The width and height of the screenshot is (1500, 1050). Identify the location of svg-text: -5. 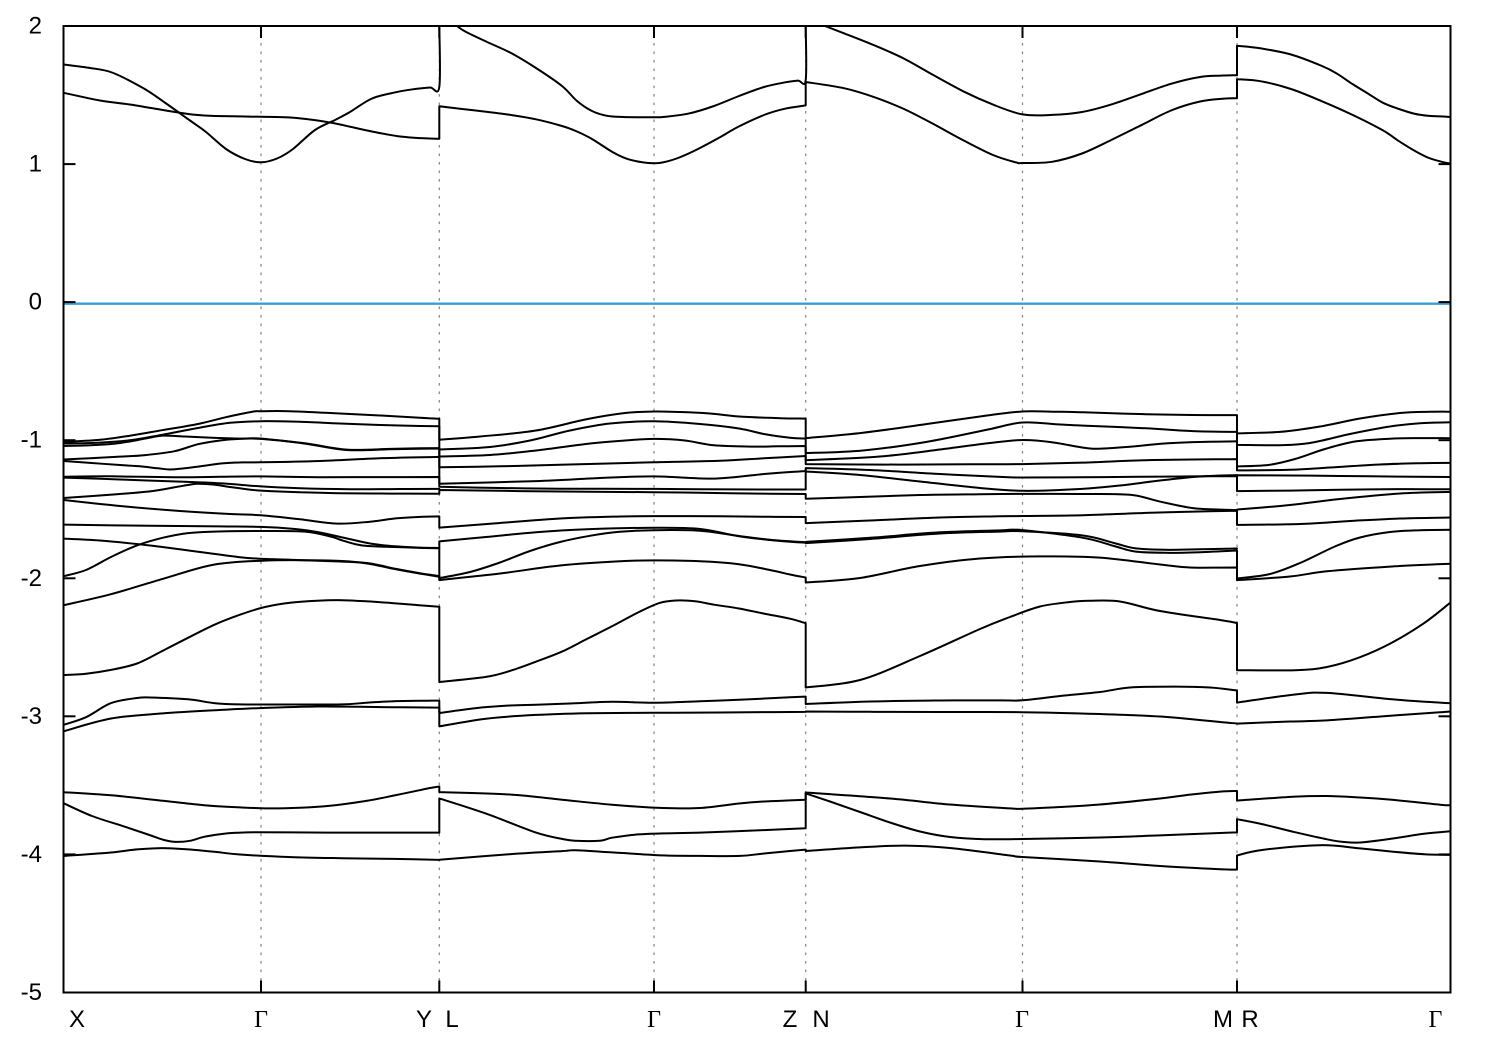
(31, 992).